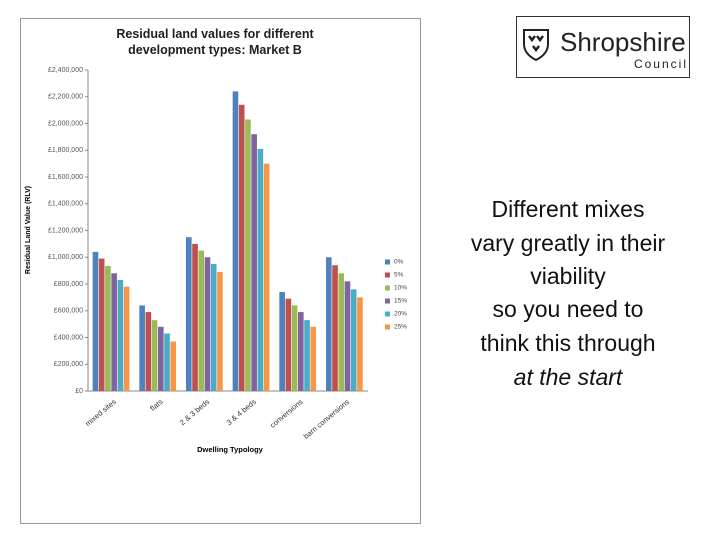 This screenshot has width=720, height=540. What do you see at coordinates (65, 123) in the screenshot?
I see `y-tick-label: £2,000,000` at bounding box center [65, 123].